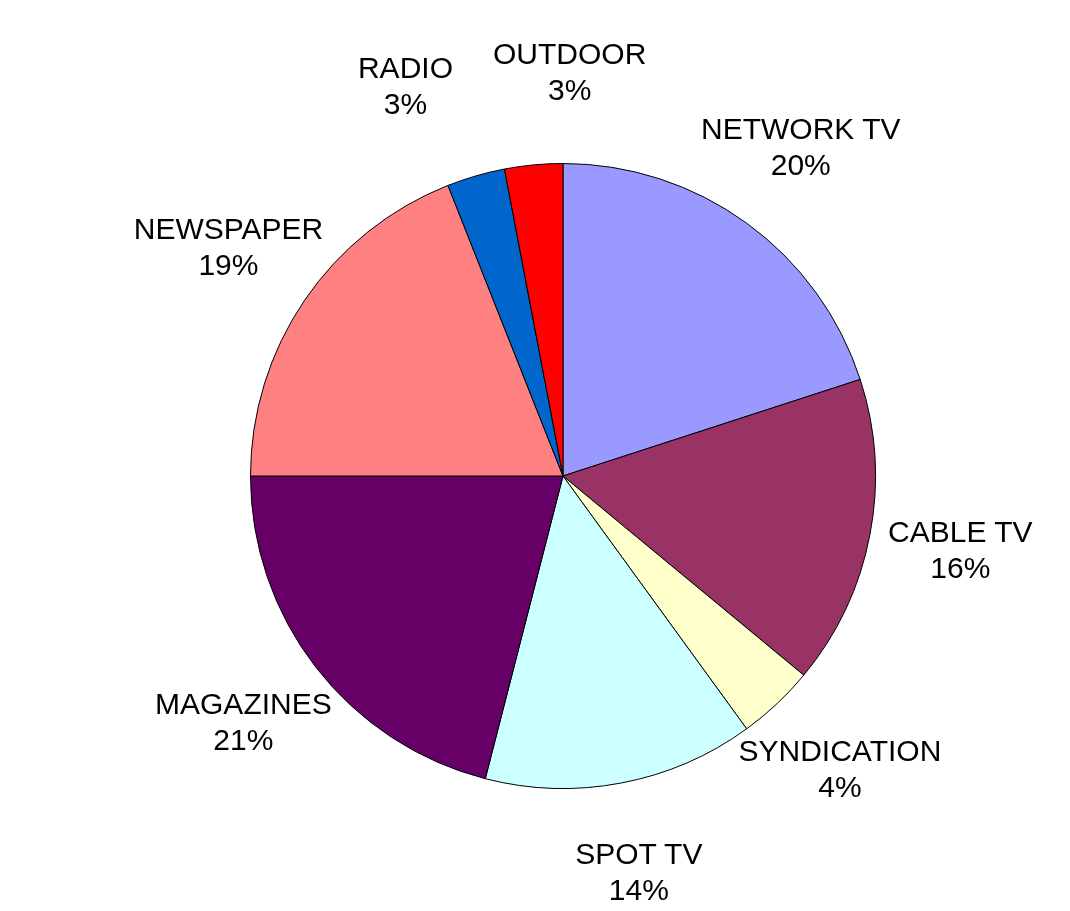 This screenshot has width=1070, height=911. I want to click on data-label: 4%, so click(840, 787).